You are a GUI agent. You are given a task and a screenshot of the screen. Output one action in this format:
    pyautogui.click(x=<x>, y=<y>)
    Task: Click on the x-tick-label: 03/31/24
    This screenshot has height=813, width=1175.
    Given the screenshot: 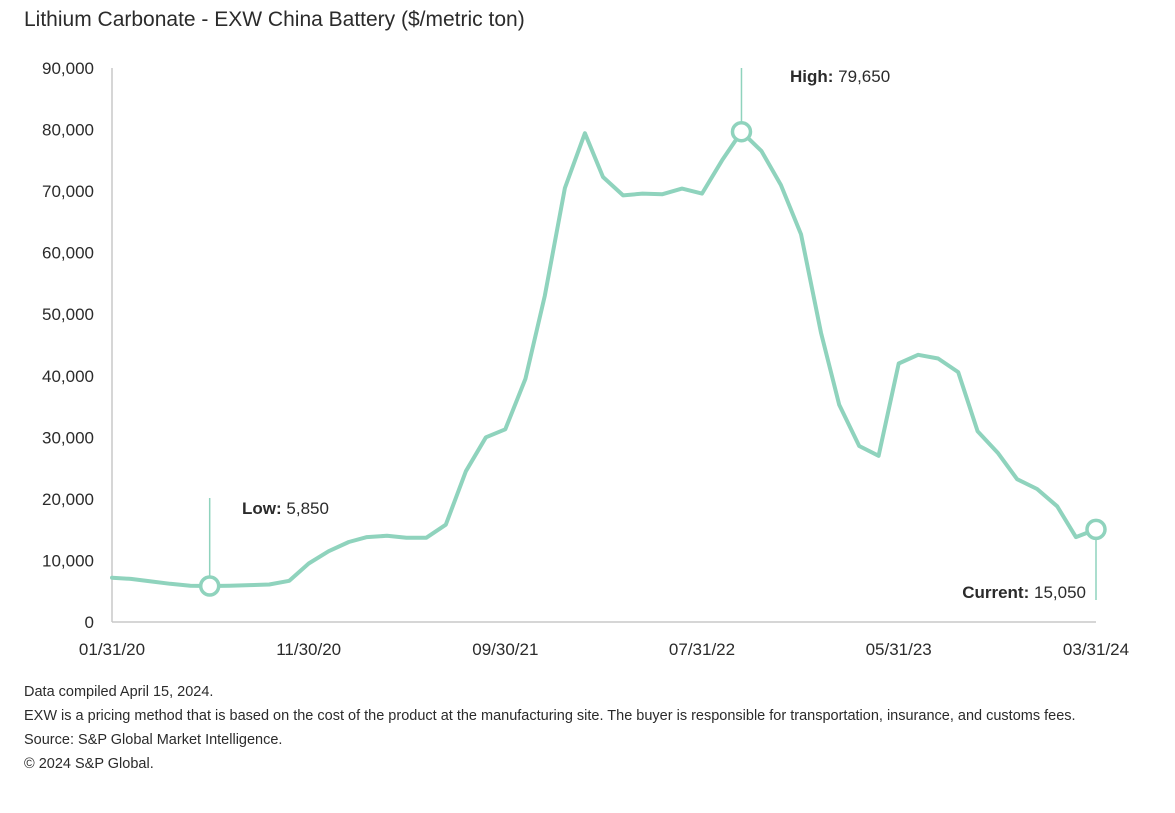 What is the action you would take?
    pyautogui.click(x=1096, y=649)
    